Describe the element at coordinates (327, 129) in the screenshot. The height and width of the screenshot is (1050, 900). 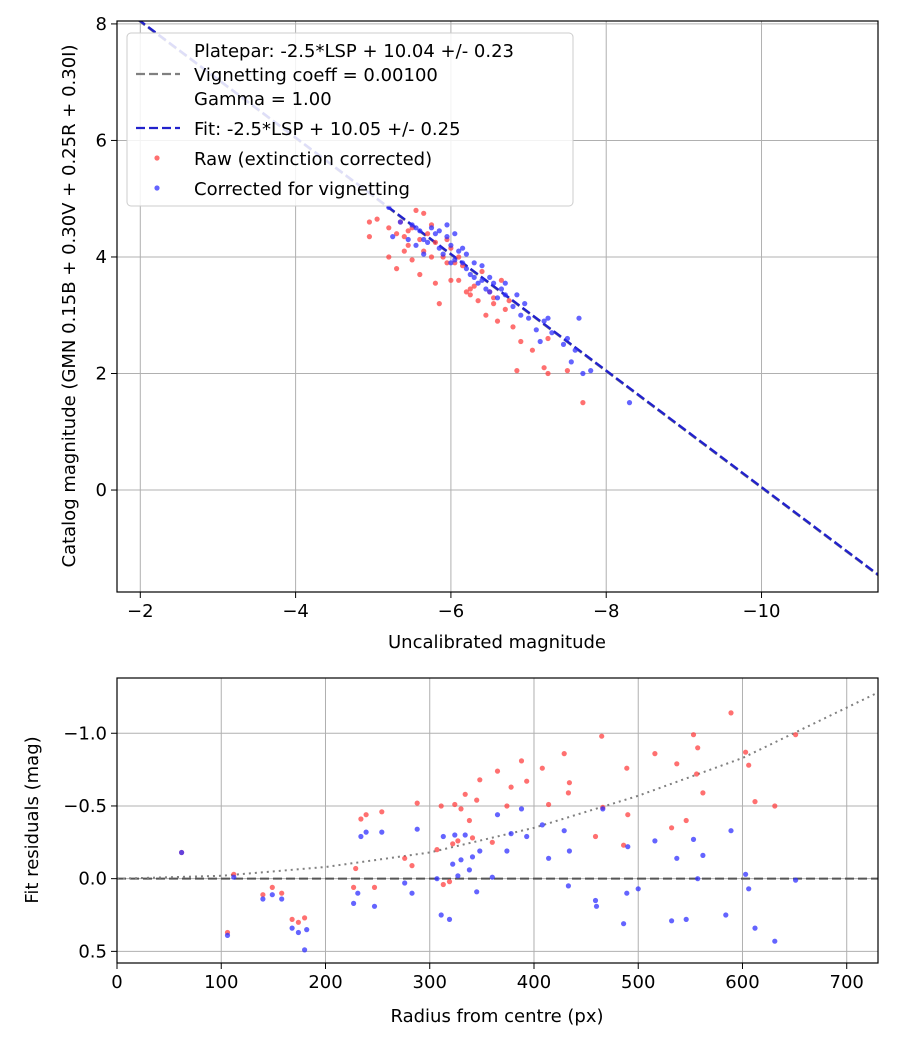
I see `legend-fit-text: Fit: -2.5*LSP + 10.05 +/- 0.25` at that location.